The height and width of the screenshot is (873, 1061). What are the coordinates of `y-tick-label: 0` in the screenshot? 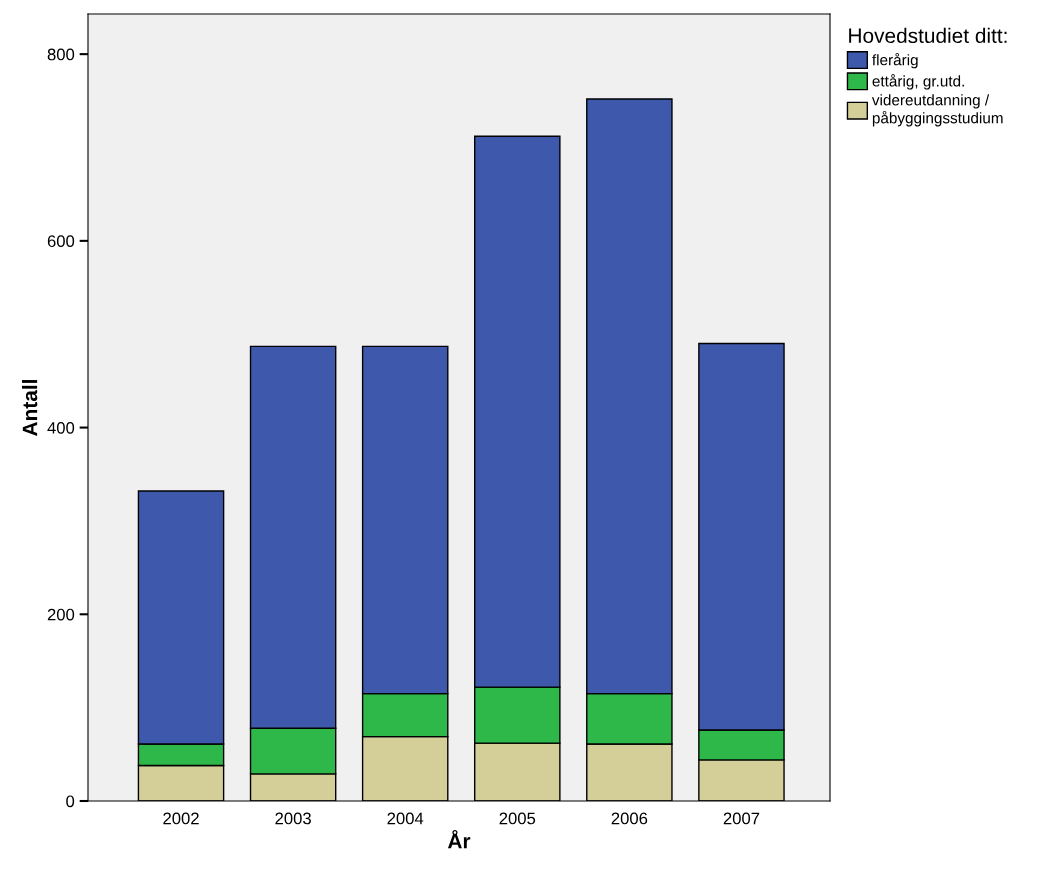 It's located at (70, 801).